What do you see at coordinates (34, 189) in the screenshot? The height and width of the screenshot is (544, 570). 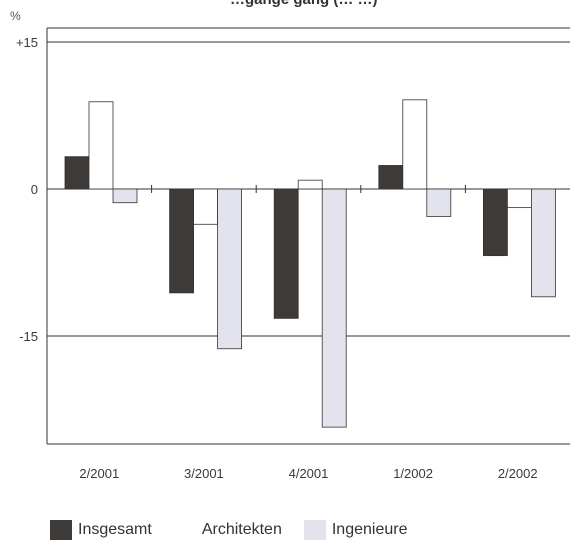 I see `y-tick-label: 0` at bounding box center [34, 189].